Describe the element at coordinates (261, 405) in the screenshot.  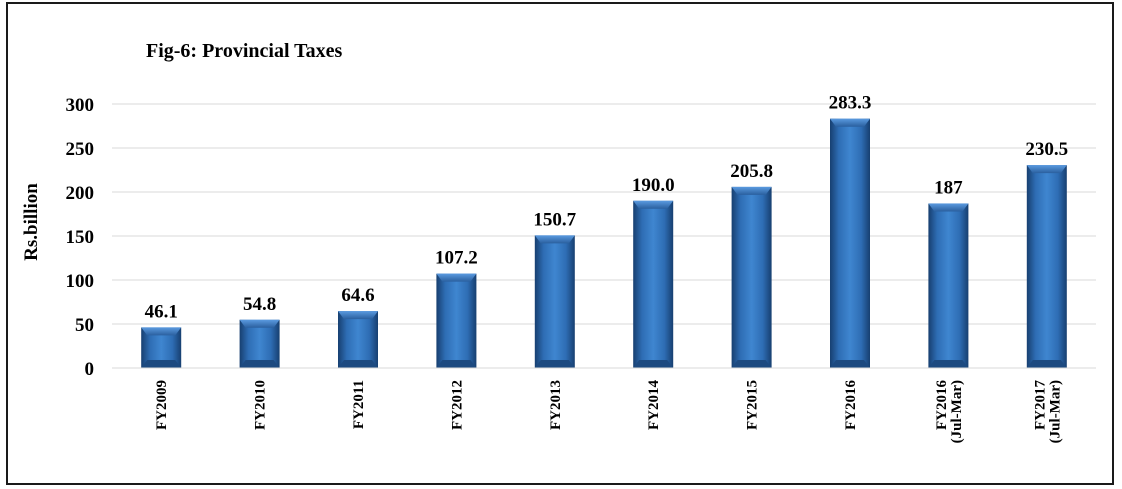
I see `x-tick-label-2: FY2010` at that location.